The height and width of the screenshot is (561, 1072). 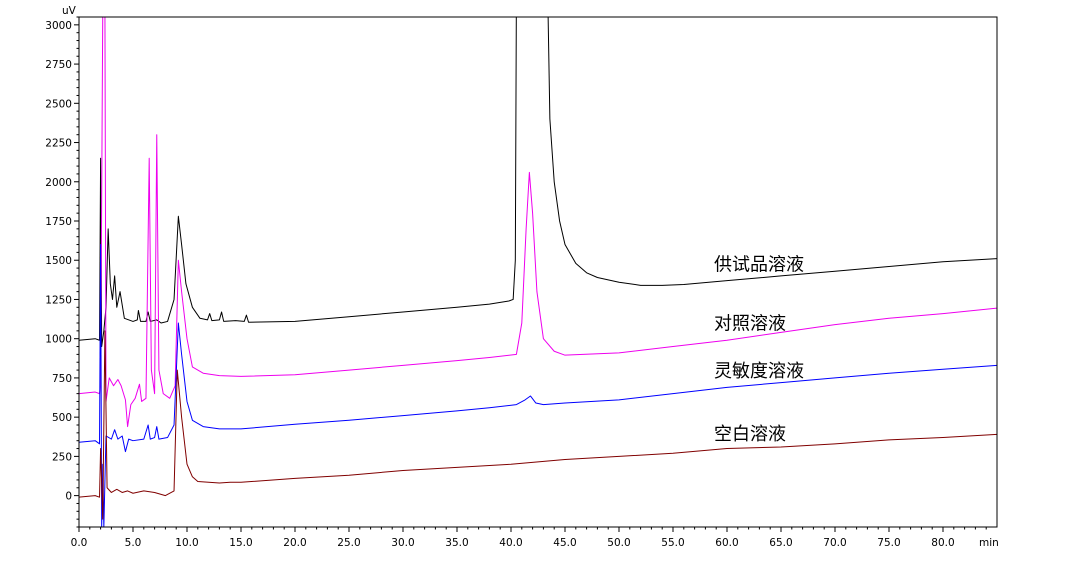 What do you see at coordinates (759, 371) in the screenshot?
I see `series-annotation: 灵敏度溶液` at bounding box center [759, 371].